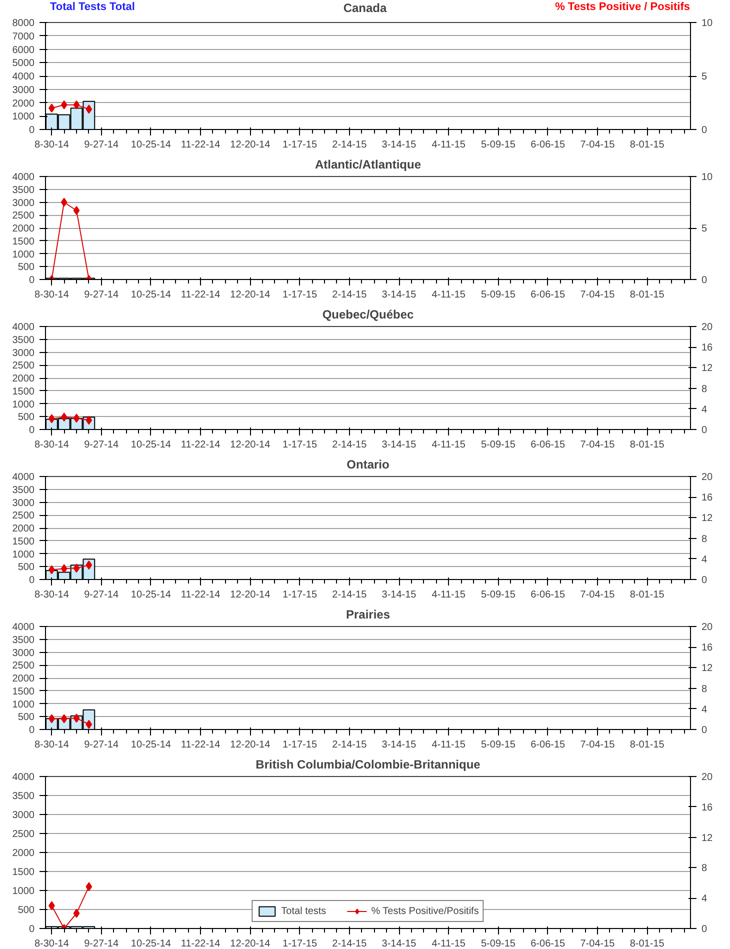  Describe the element at coordinates (705, 229) in the screenshot. I see `y2-tick-label: 5` at that location.